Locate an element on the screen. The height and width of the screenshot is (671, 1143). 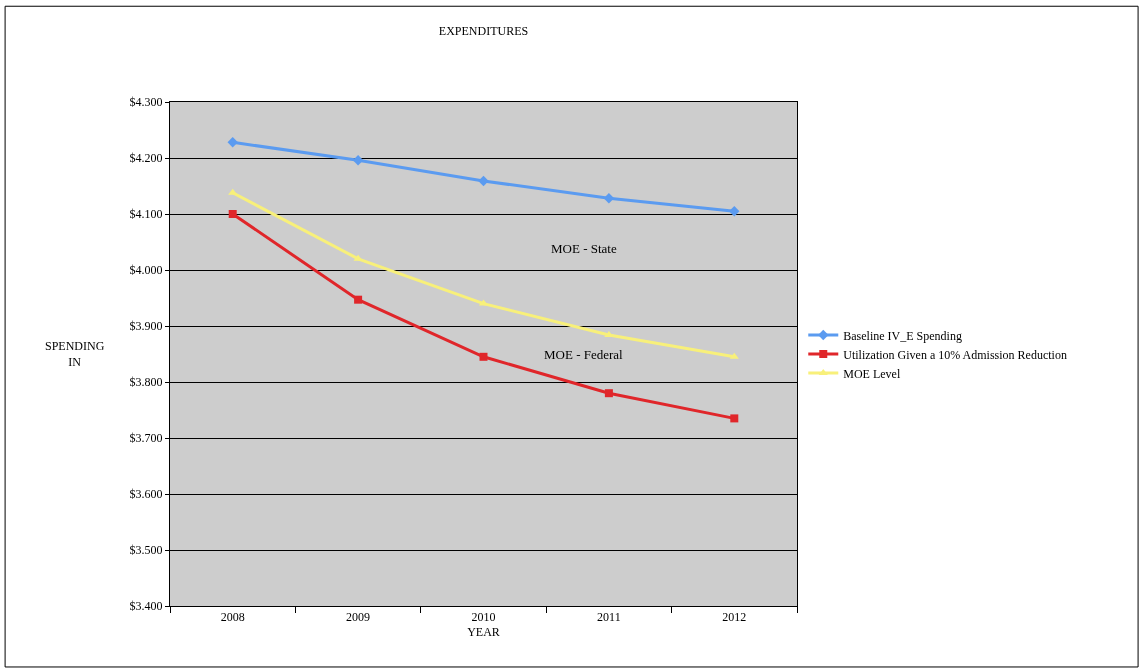
x-tick-label: 2009 is located at coordinates (358, 617).